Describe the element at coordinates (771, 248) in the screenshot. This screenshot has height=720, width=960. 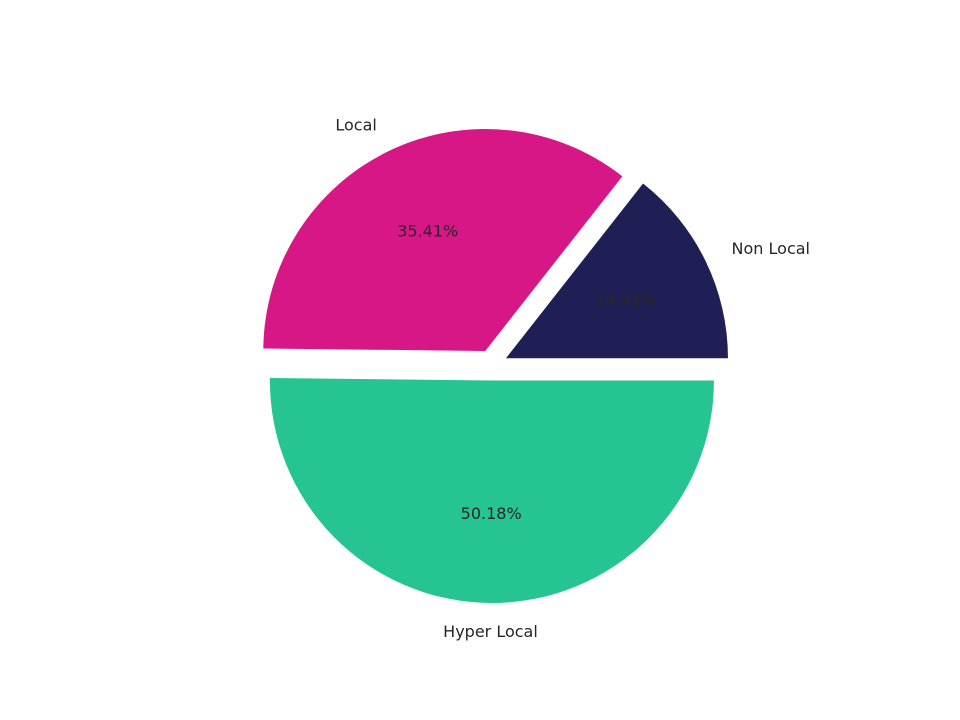
I see `slice-label-non-local: Non Local` at that location.